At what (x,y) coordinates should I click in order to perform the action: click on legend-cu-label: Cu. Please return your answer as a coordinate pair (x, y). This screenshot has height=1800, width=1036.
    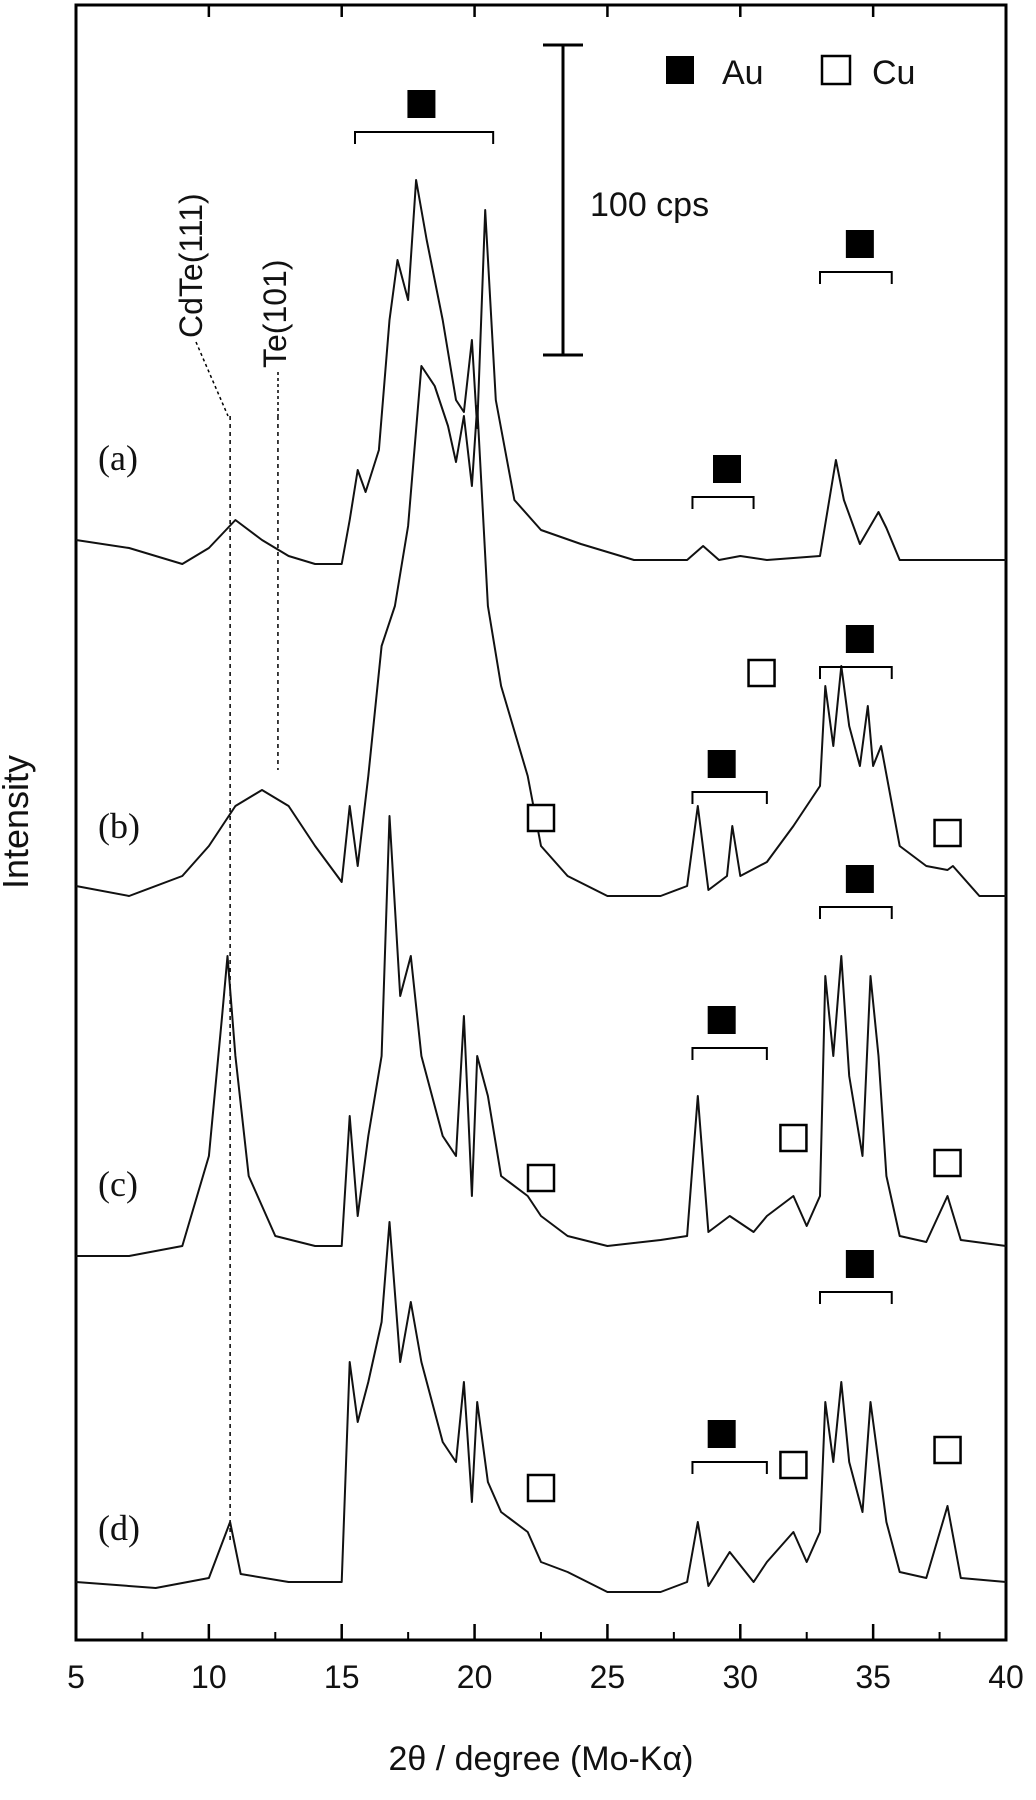
    Looking at the image, I should click on (893, 73).